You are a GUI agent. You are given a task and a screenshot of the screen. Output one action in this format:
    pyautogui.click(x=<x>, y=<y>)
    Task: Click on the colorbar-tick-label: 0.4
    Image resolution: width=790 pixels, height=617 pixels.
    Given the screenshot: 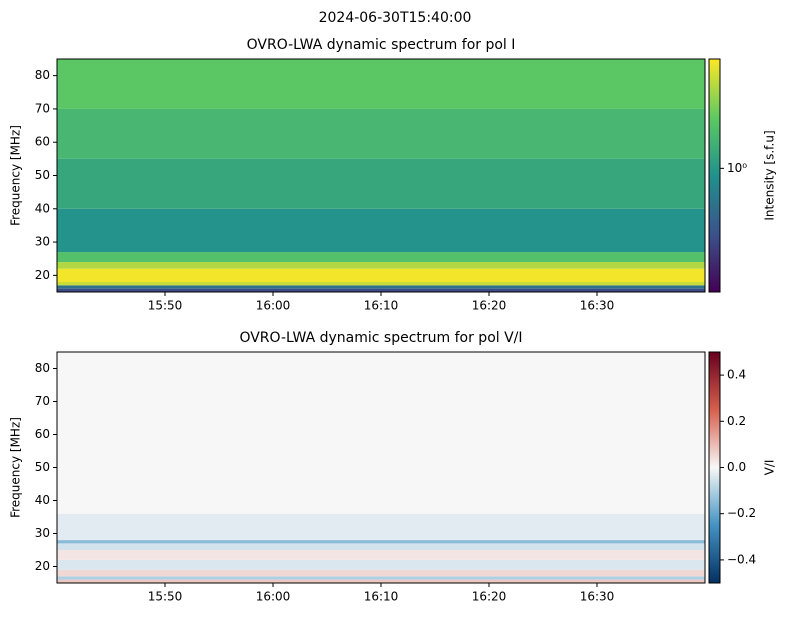 What is the action you would take?
    pyautogui.click(x=736, y=375)
    